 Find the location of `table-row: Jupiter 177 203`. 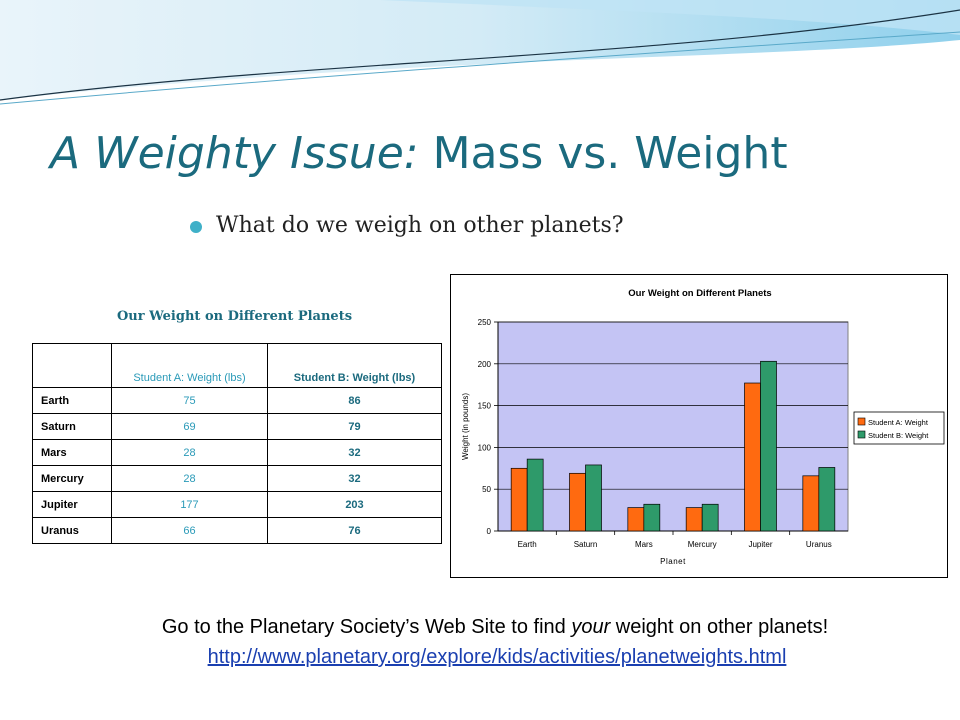

table-row: Jupiter 177 203 is located at coordinates (237, 504).